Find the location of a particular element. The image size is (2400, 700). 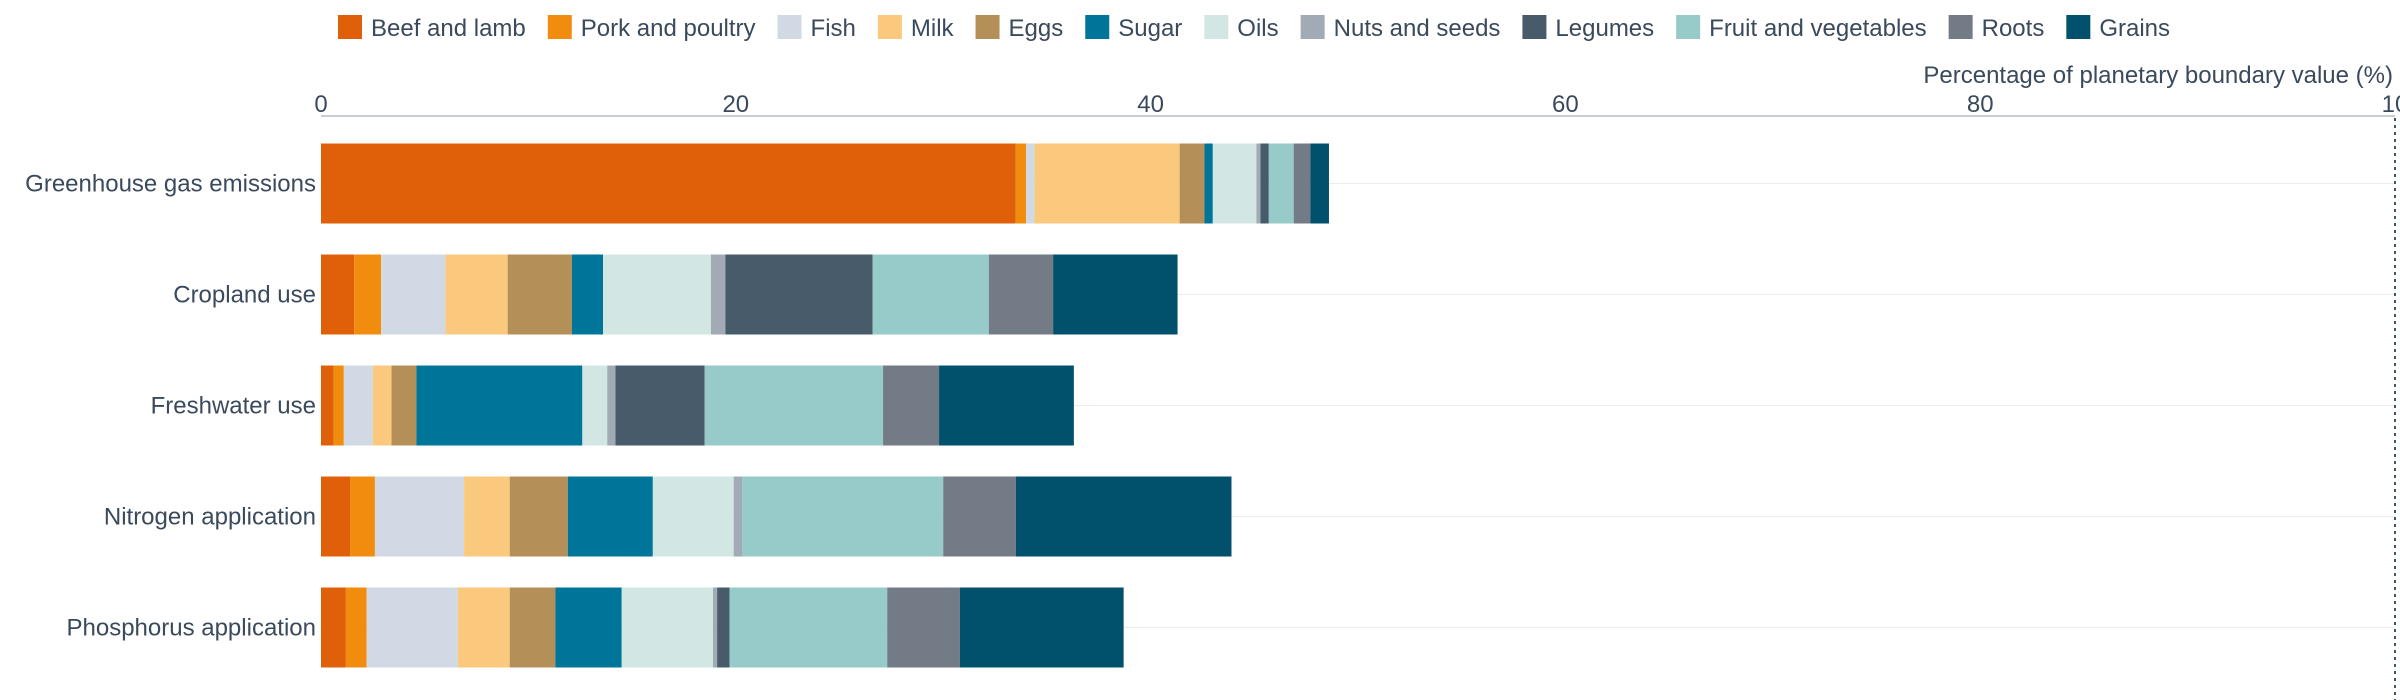

legend-label: Nuts and seeds is located at coordinates (1417, 28).